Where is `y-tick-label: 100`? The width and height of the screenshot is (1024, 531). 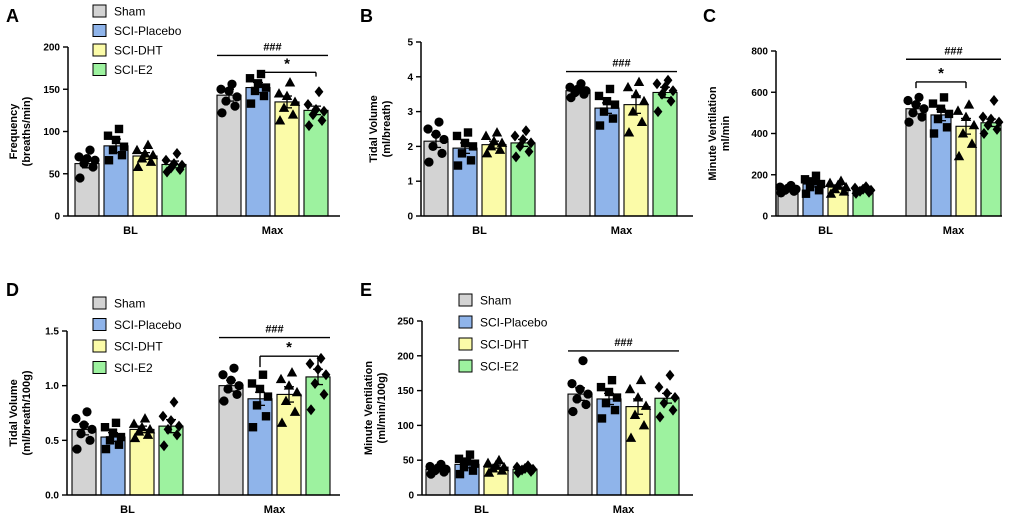 y-tick-label: 100 is located at coordinates (51, 132).